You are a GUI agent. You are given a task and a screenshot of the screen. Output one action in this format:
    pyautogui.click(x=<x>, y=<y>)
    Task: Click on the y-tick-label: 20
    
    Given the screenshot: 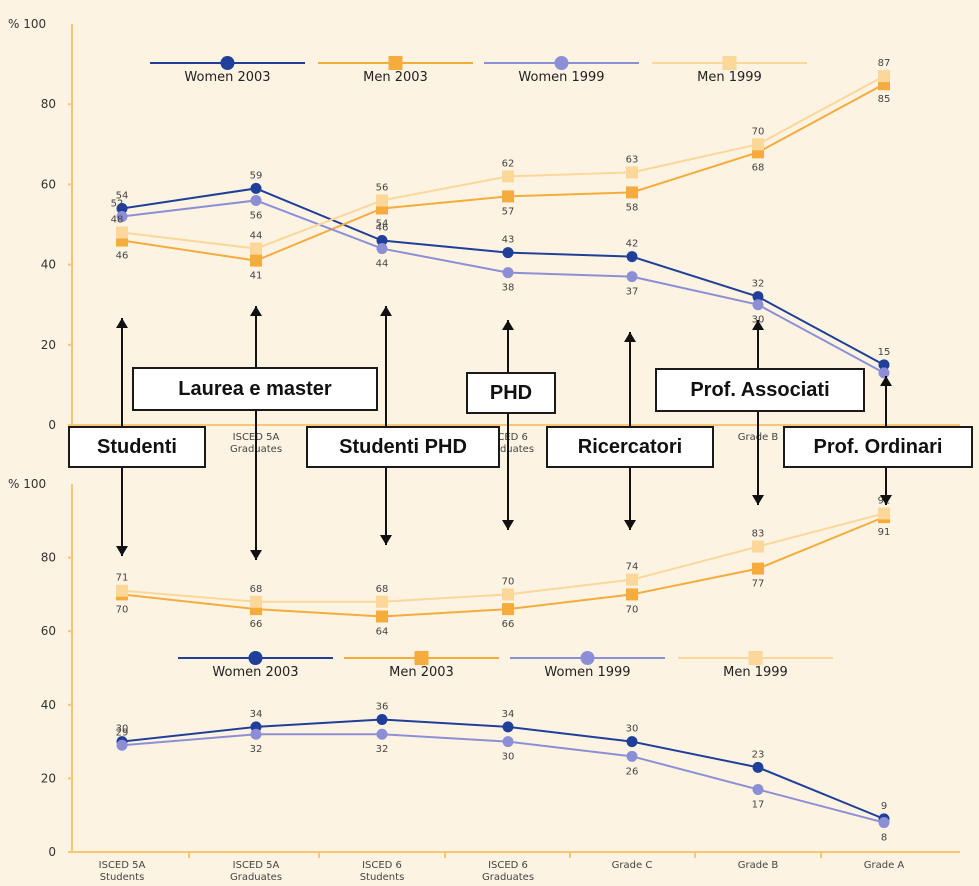 What is the action you would take?
    pyautogui.click(x=48, y=778)
    